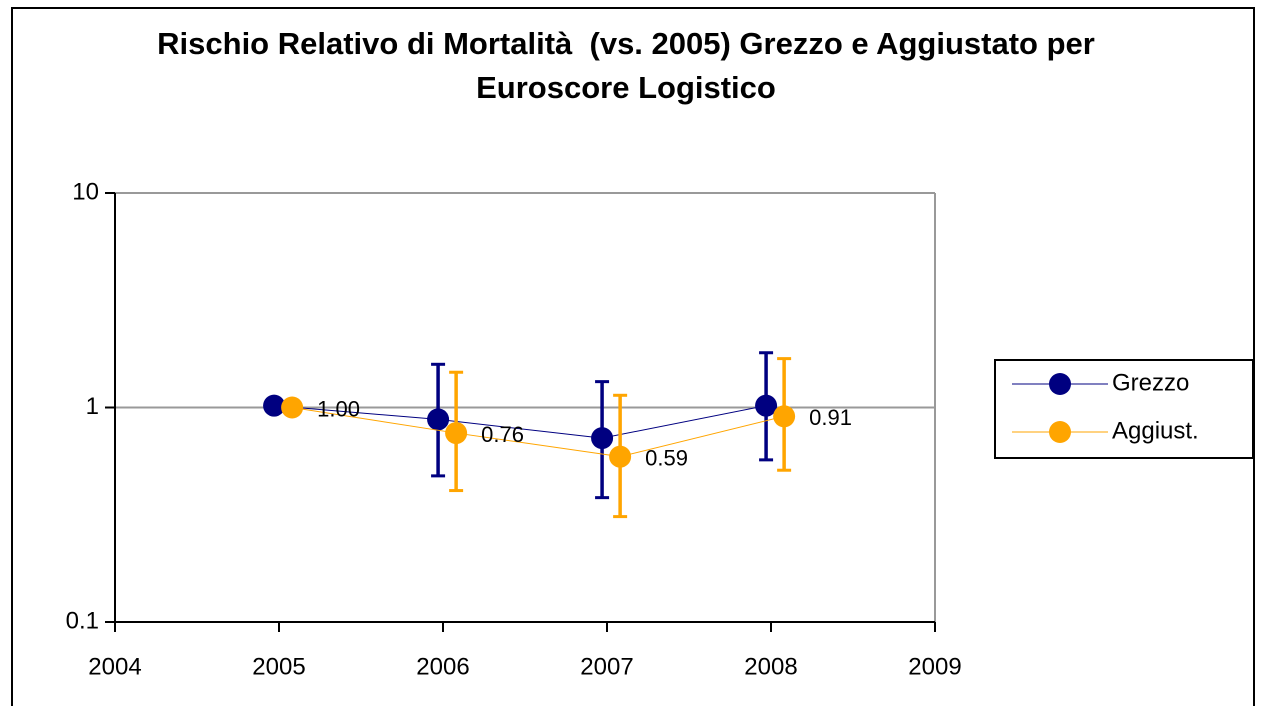 This screenshot has height=706, width=1266. Describe the element at coordinates (666, 457) in the screenshot. I see `data-label: 0.59` at that location.